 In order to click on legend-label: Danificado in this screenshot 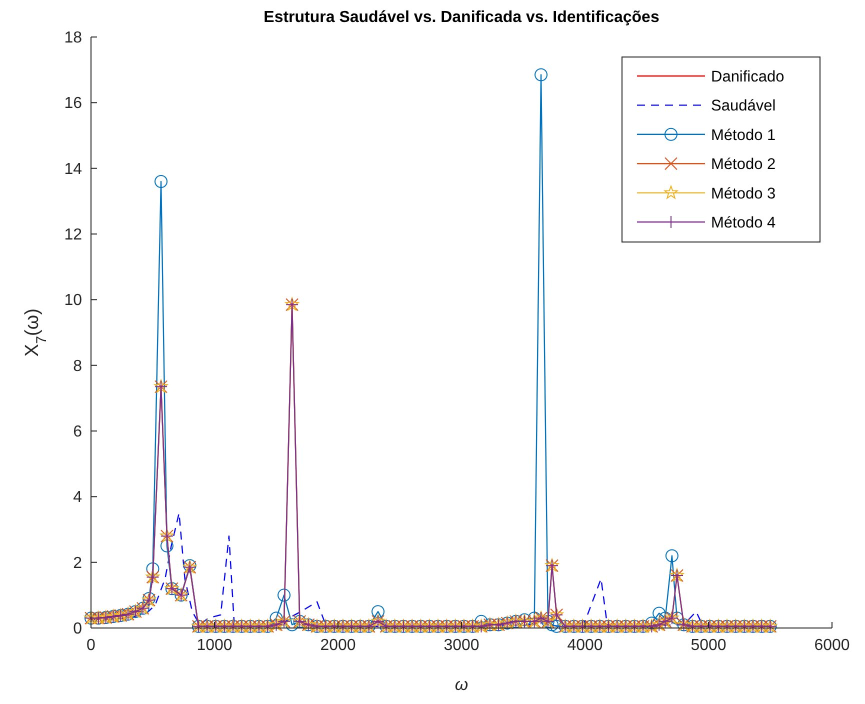, I will do `click(747, 77)`.